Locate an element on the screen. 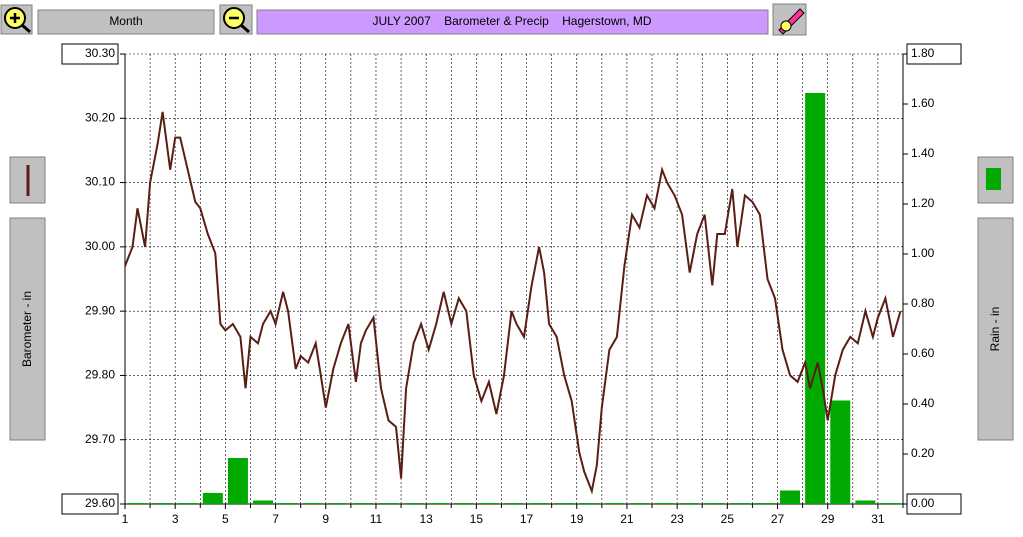  x-tick-label: 21 is located at coordinates (627, 519).